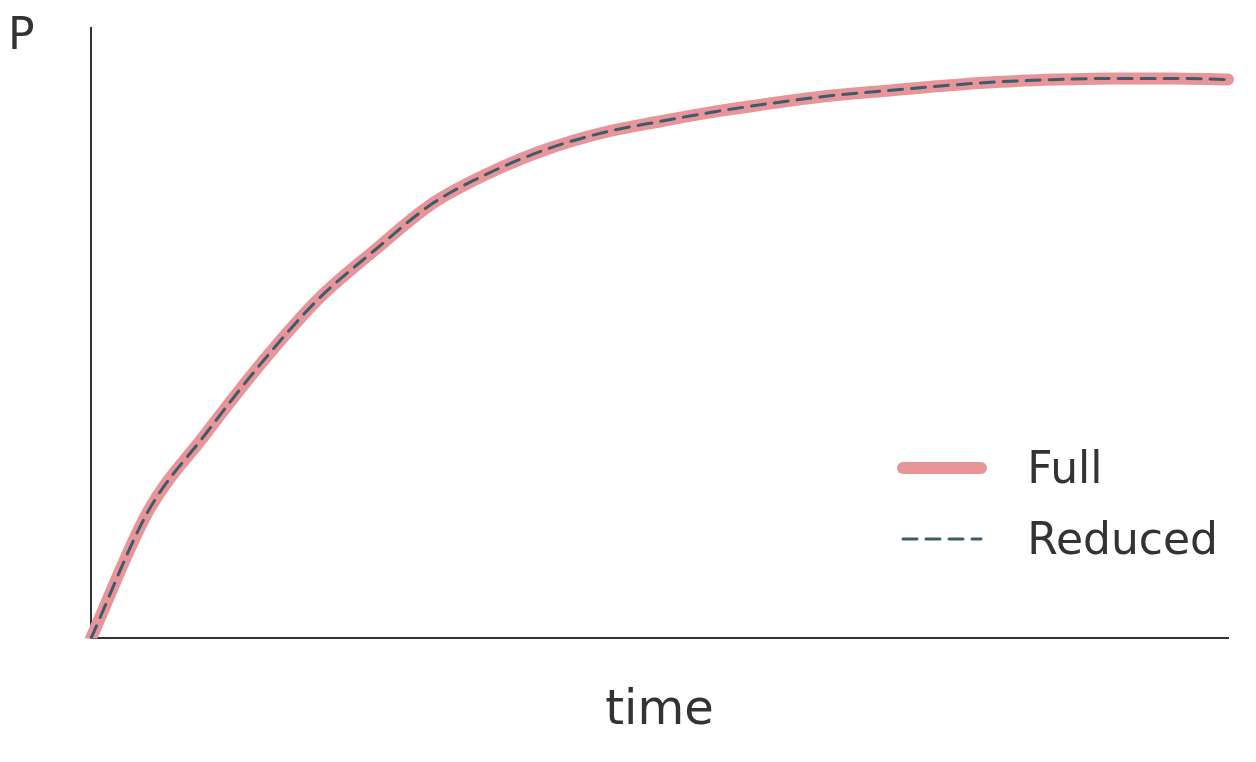 The height and width of the screenshot is (762, 1256). Describe the element at coordinates (1065, 467) in the screenshot. I see `legend-label: Full` at that location.